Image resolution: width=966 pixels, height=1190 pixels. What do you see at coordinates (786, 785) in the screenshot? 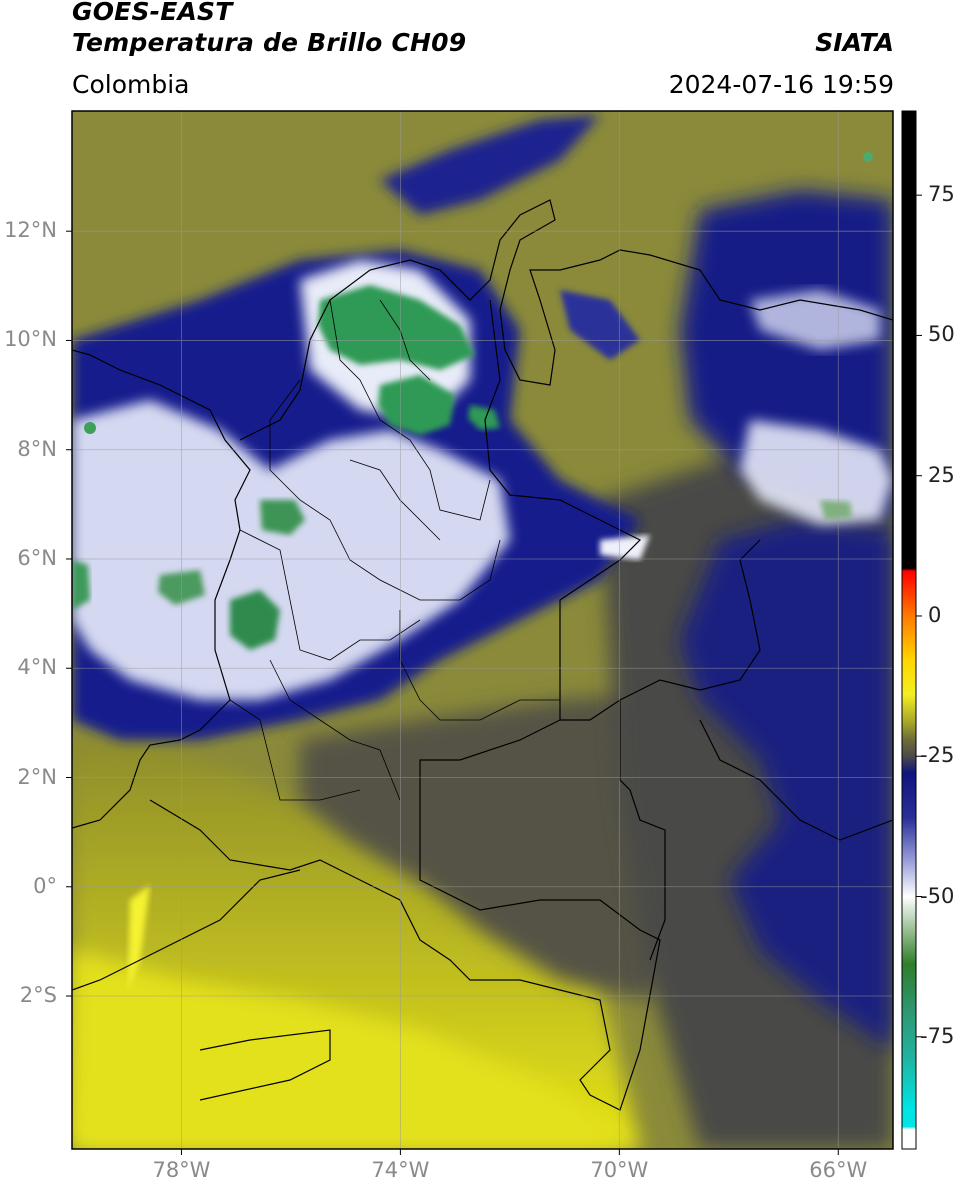
I see `cloud-region-east` at bounding box center [786, 785].